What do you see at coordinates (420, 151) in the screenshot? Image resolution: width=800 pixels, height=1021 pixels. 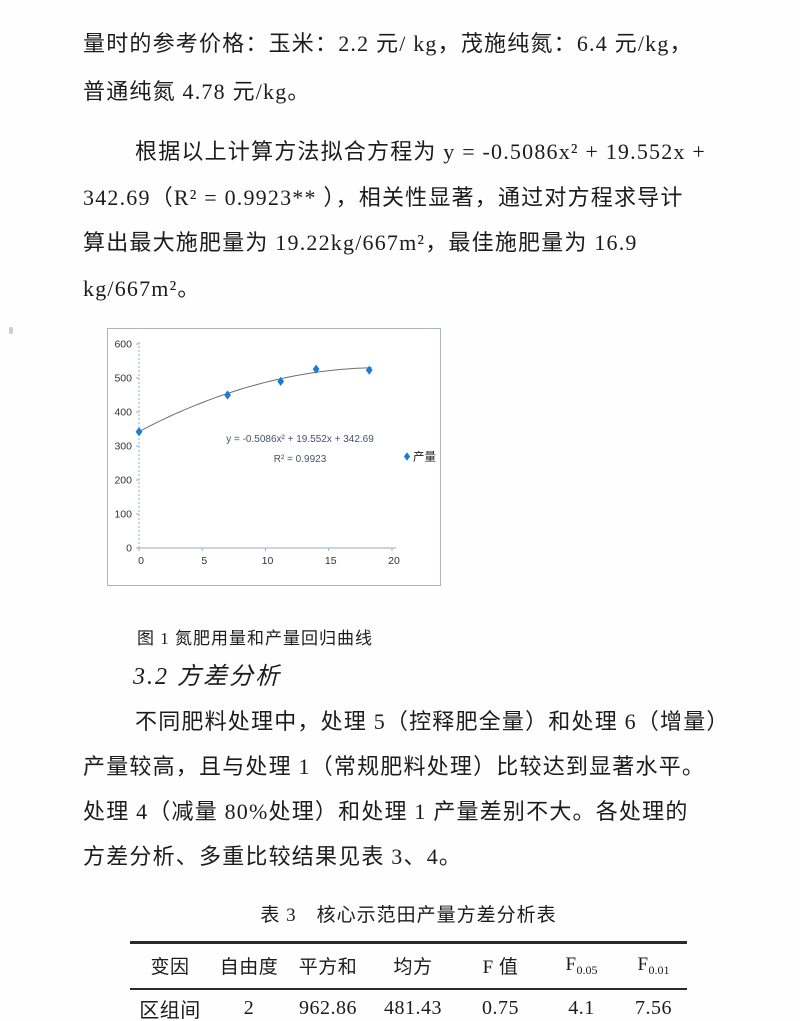 I see `text-line: 根据以上计算方法拟合方程为 y = -0.5086x² + 19.552x +` at bounding box center [420, 151].